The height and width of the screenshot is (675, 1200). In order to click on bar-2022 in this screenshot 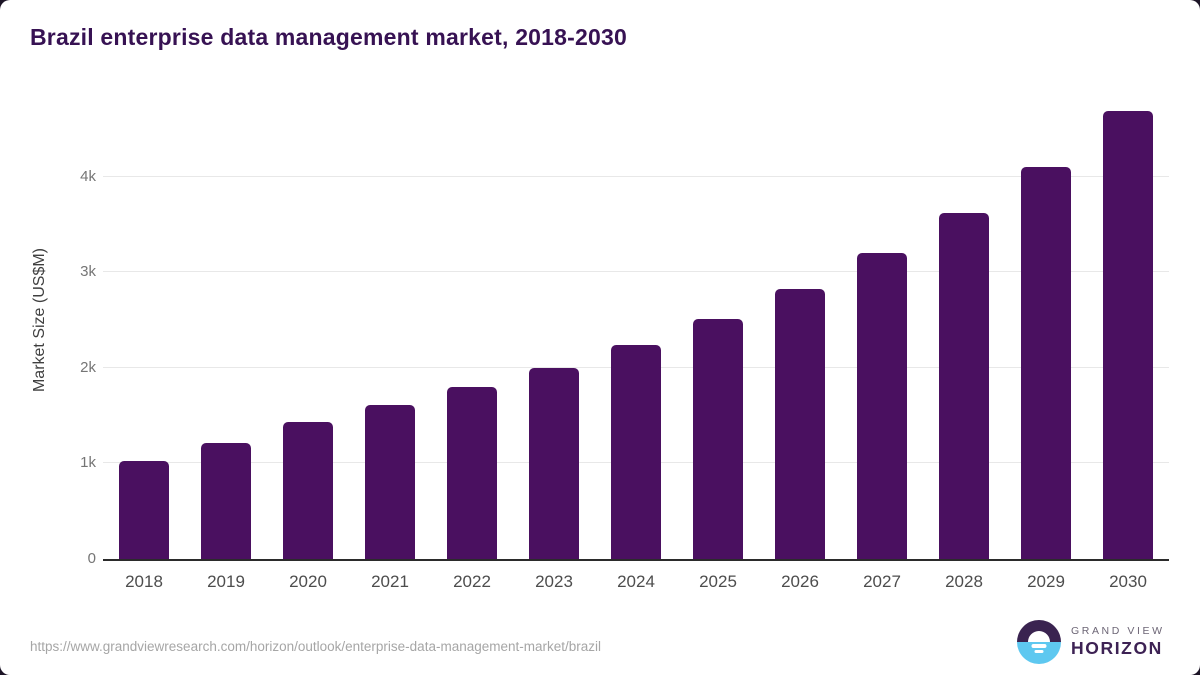, I will do `click(472, 473)`.